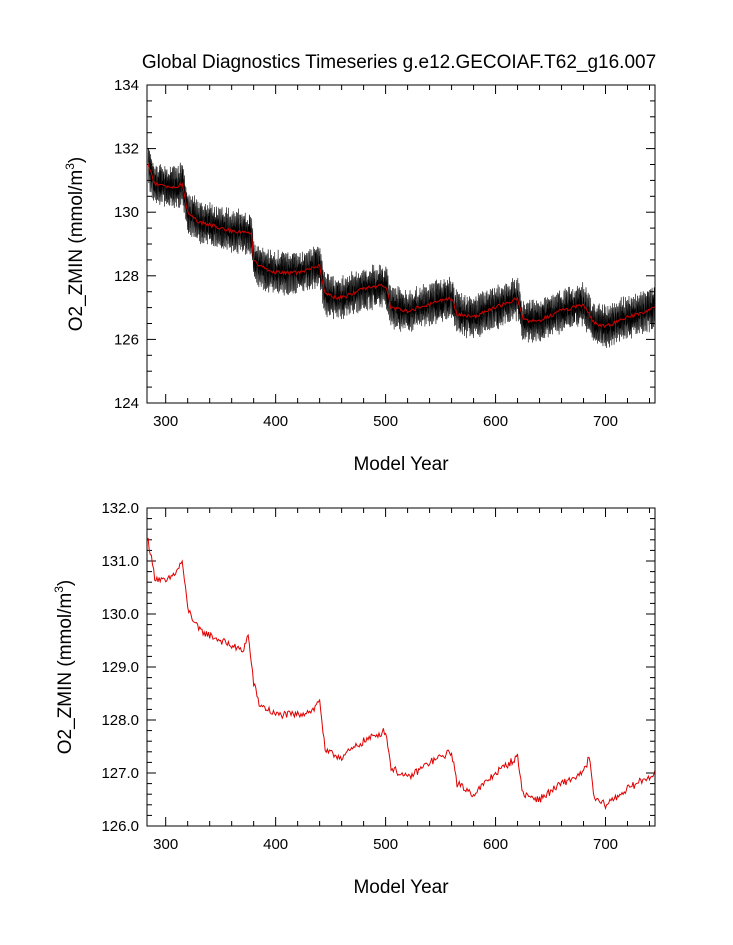 The width and height of the screenshot is (733, 945). What do you see at coordinates (401, 464) in the screenshot?
I see `top-x-axis-label: Model Year` at bounding box center [401, 464].